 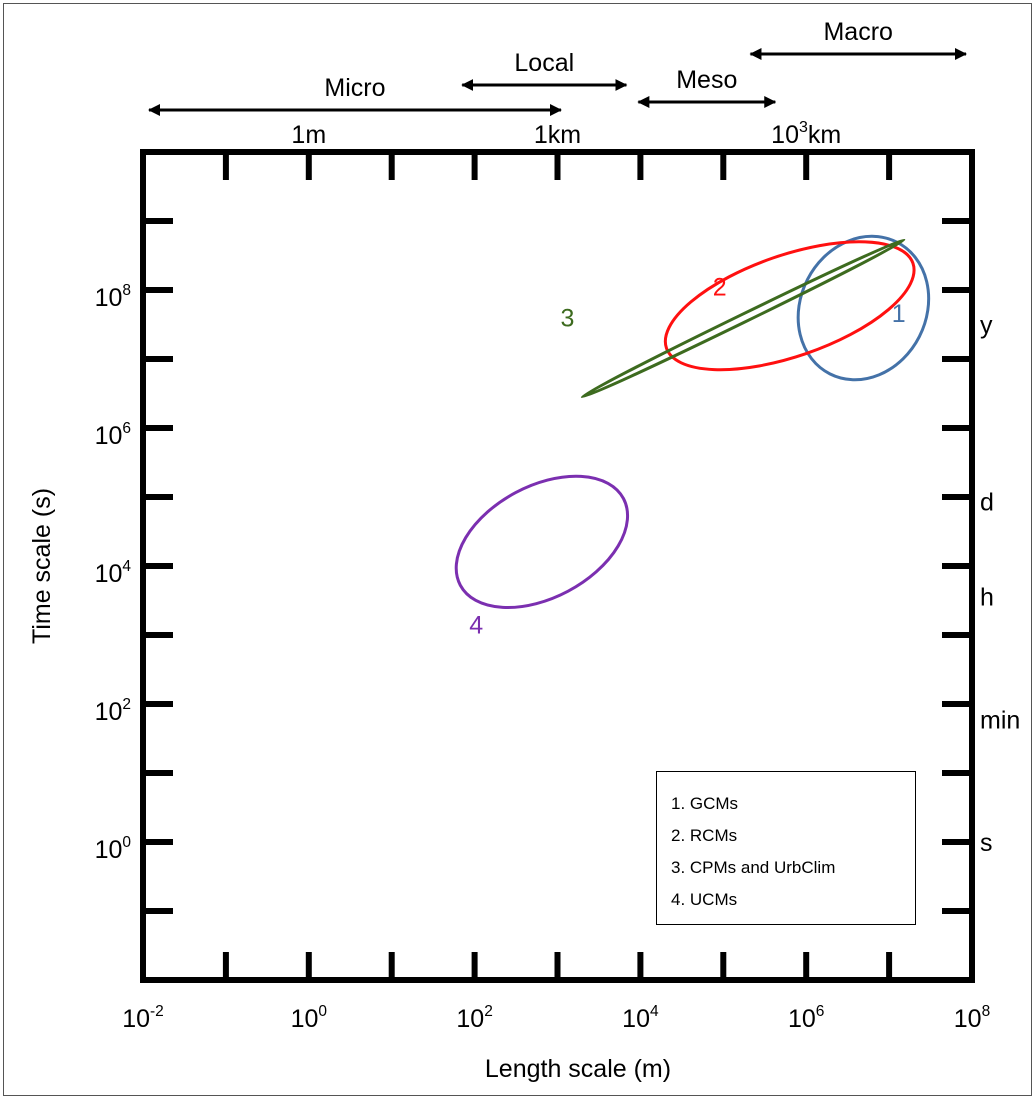 I want to click on x-tick-label: 10², so click(x=474, y=1018).